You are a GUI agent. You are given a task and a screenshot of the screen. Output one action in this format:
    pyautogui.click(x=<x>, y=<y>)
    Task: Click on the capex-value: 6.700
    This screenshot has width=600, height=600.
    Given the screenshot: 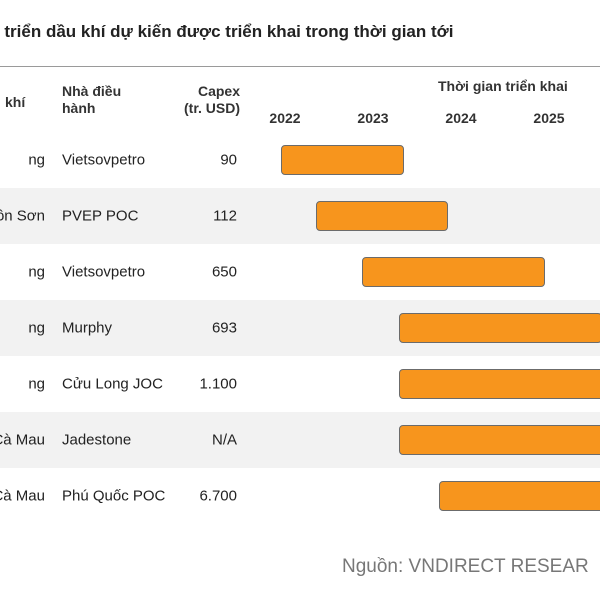 What is the action you would take?
    pyautogui.click(x=218, y=496)
    